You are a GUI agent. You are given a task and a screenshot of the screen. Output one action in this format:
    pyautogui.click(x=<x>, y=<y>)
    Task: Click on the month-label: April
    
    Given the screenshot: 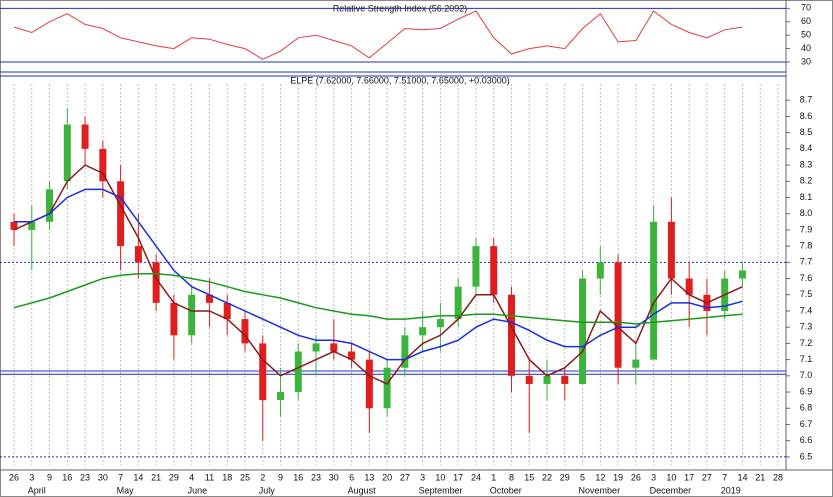 What is the action you would take?
    pyautogui.click(x=37, y=490)
    